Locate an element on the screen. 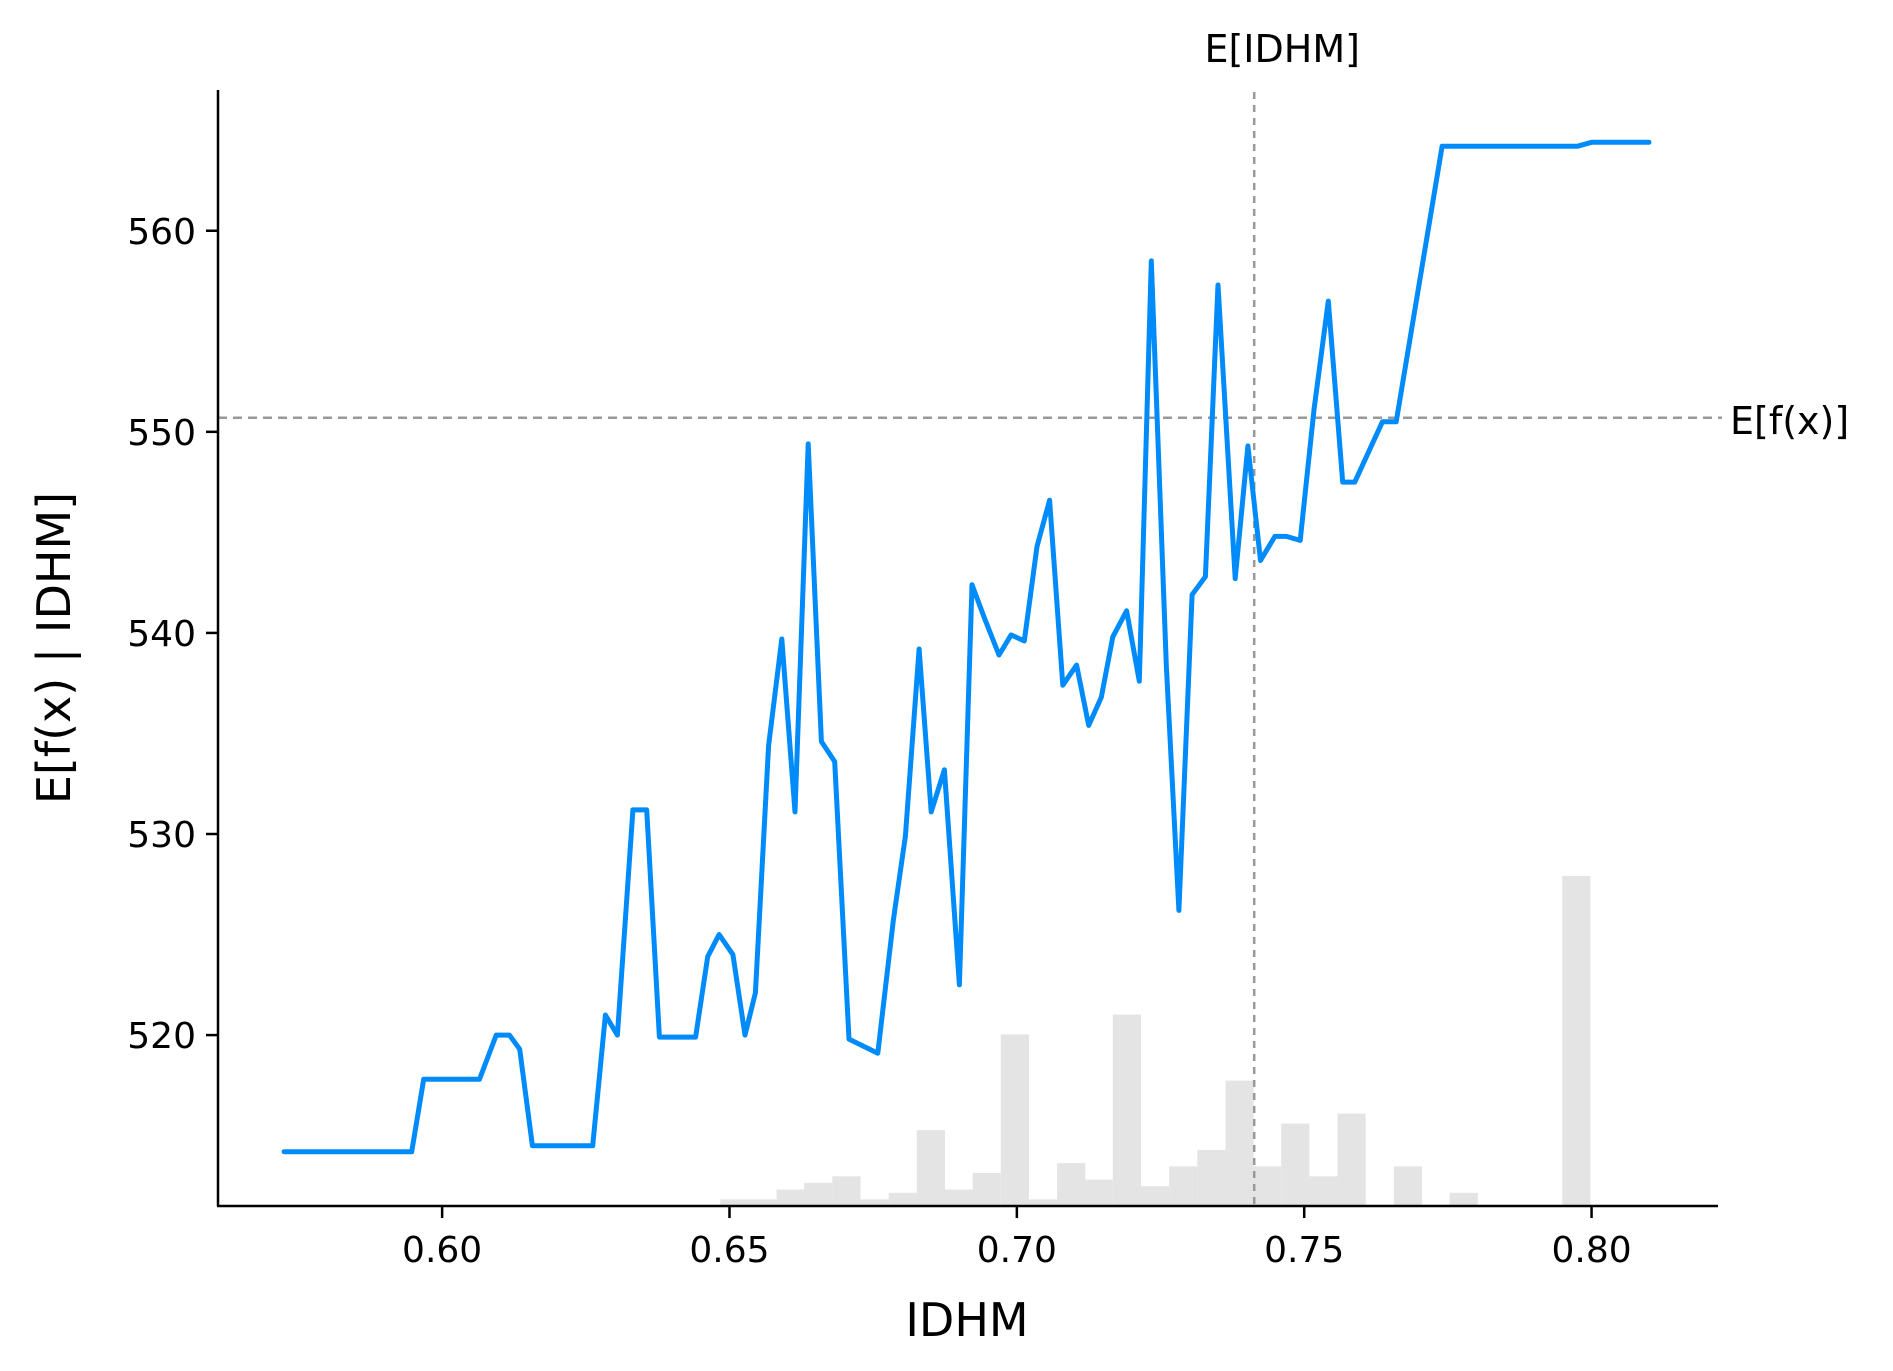 The image size is (1893, 1371). y-tick-label: 520 is located at coordinates (161, 1036).